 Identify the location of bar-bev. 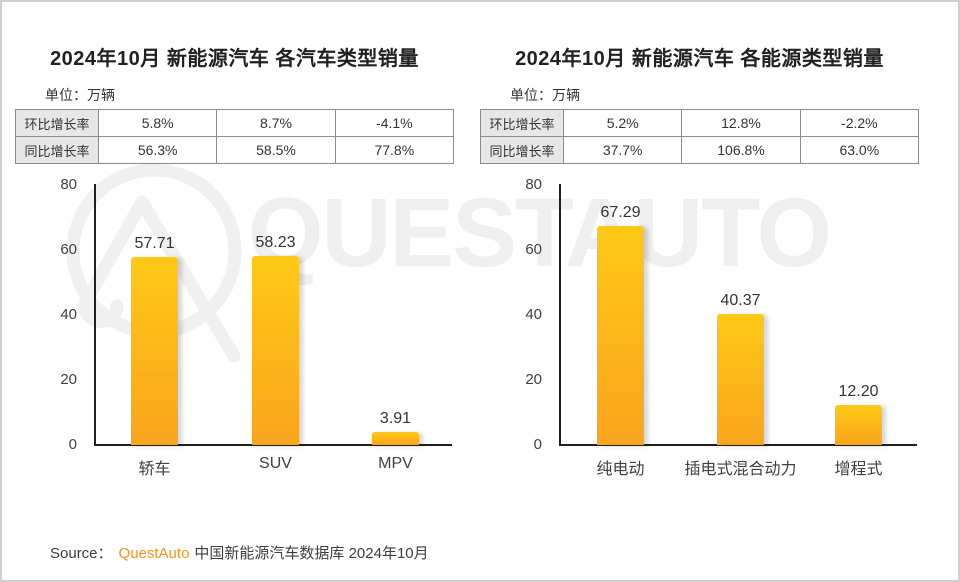
(620, 335).